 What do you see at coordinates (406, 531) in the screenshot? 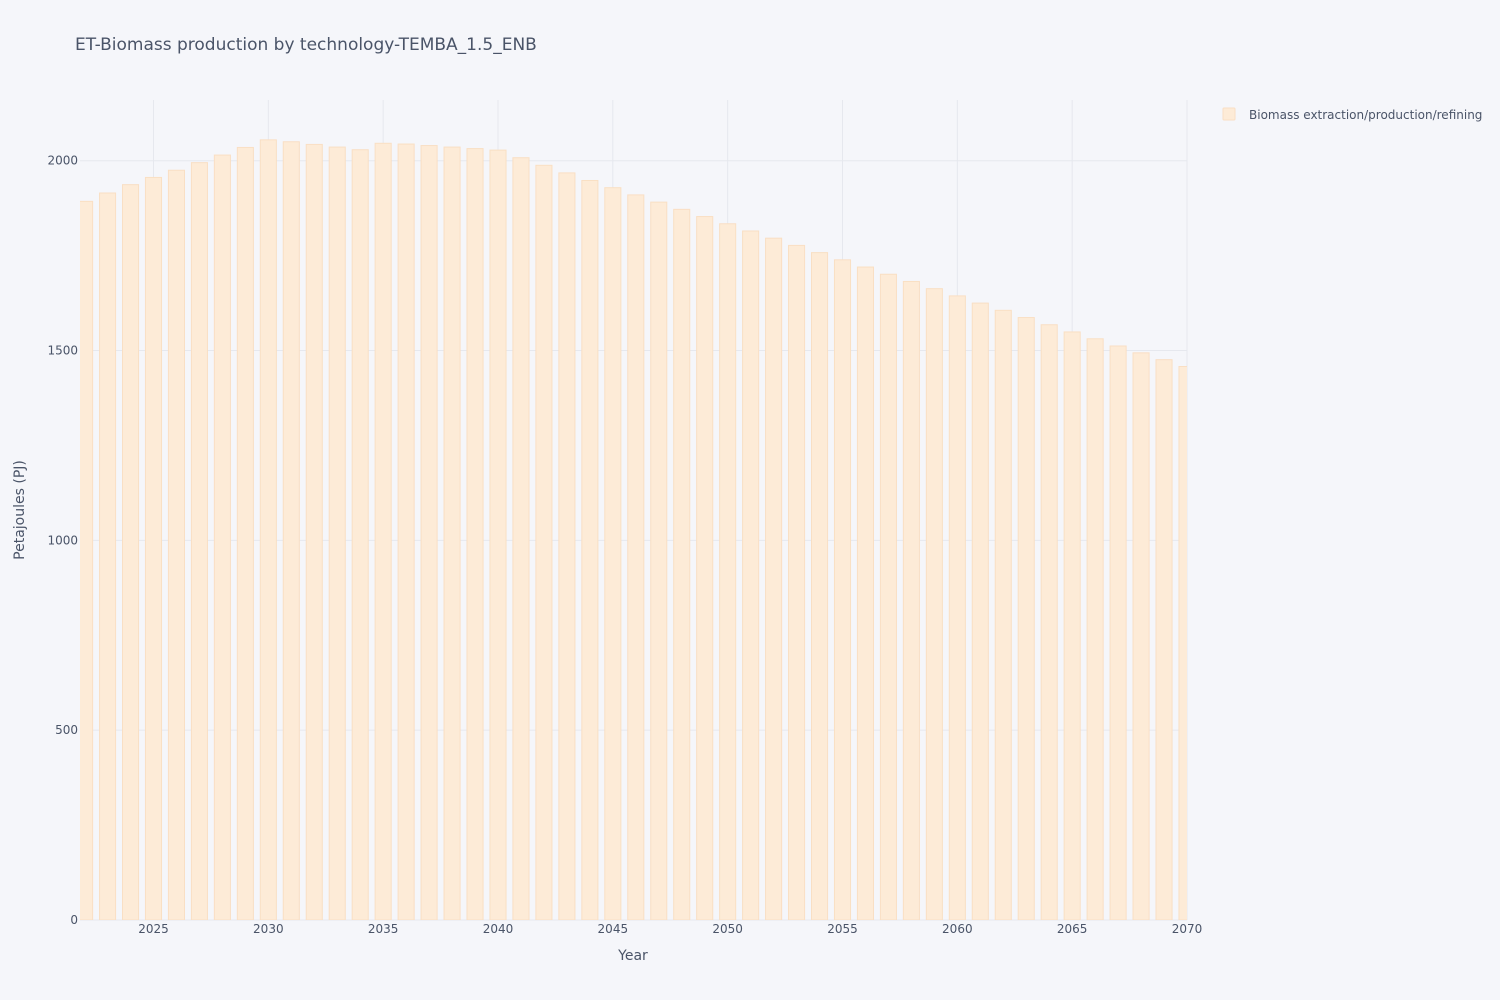
I see `bar-2036` at bounding box center [406, 531].